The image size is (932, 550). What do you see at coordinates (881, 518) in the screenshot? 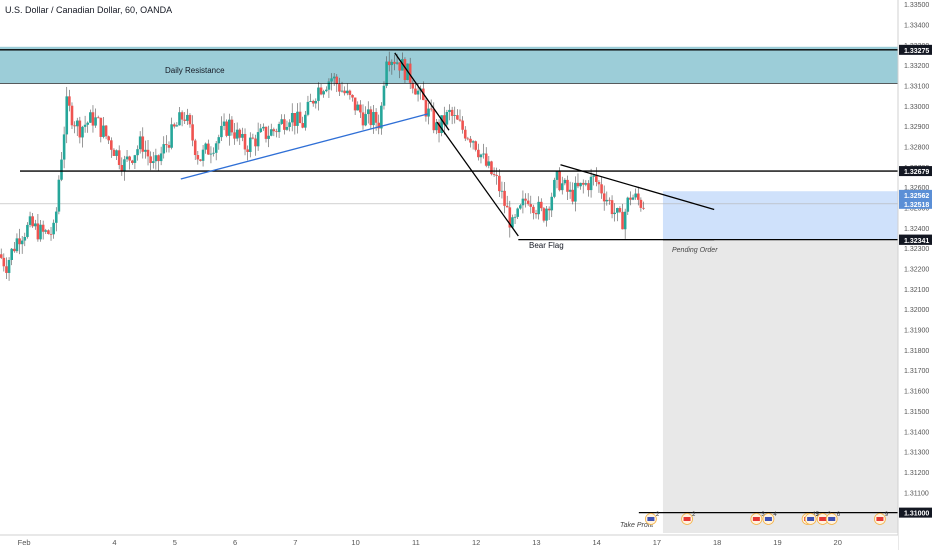
I see `event-marker-canada: 9` at bounding box center [881, 518].